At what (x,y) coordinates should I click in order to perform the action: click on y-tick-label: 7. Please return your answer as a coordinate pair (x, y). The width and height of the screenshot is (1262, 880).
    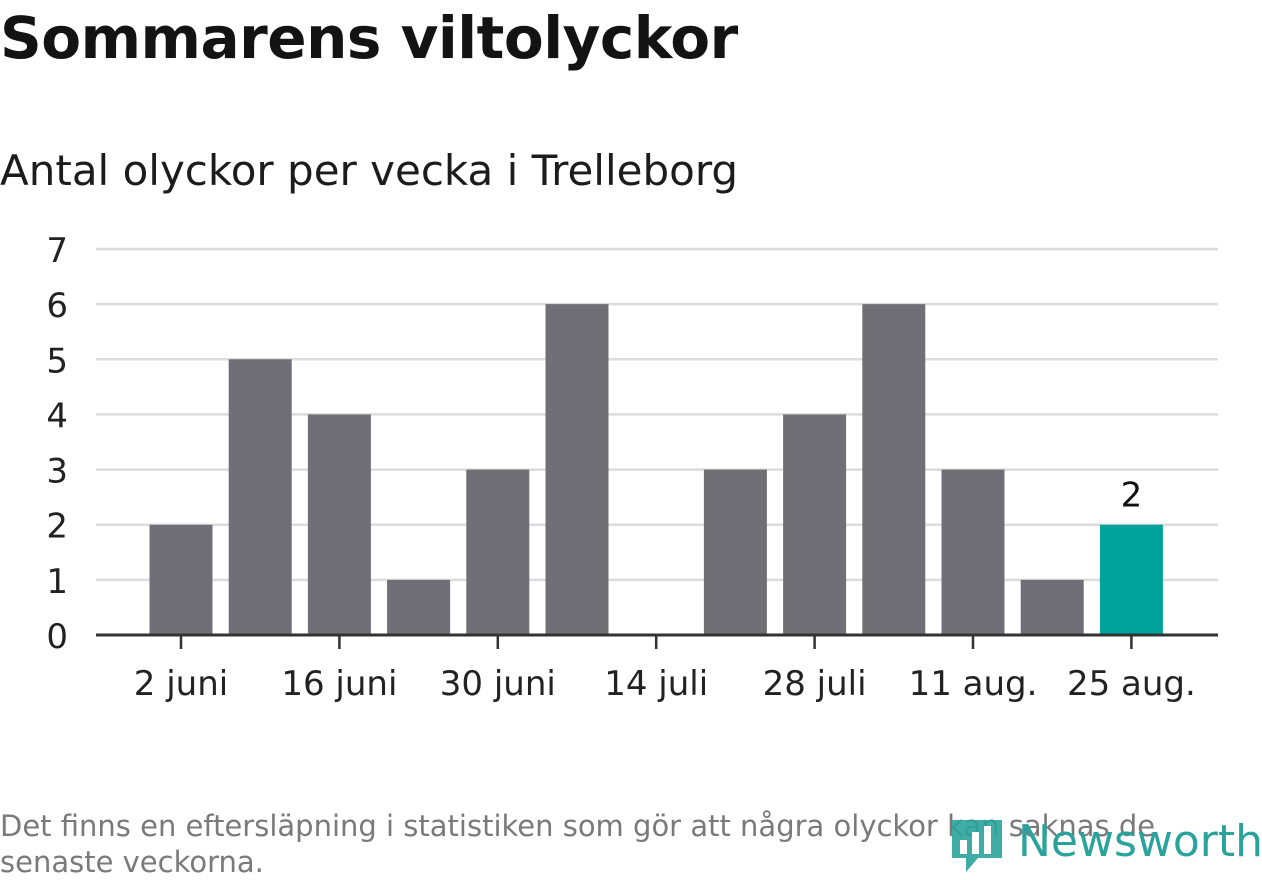
    Looking at the image, I should click on (57, 251).